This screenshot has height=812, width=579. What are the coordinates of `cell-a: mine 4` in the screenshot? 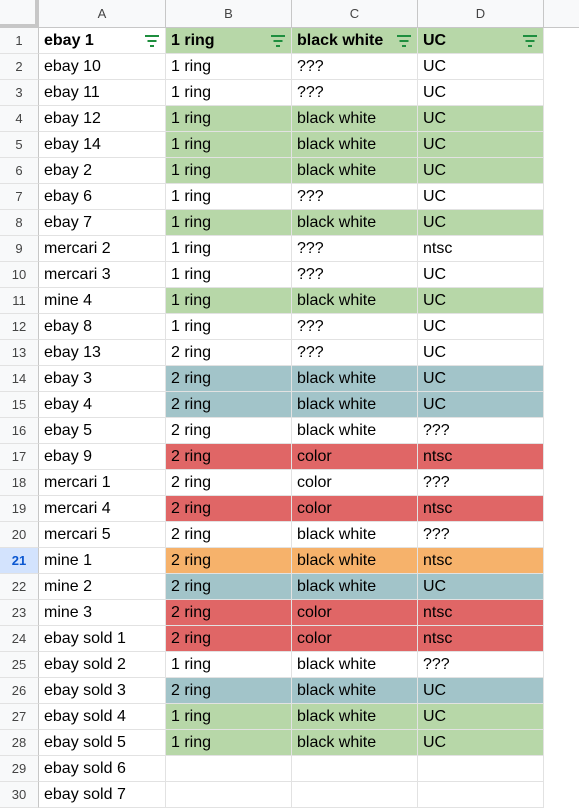 It's located at (102, 301).